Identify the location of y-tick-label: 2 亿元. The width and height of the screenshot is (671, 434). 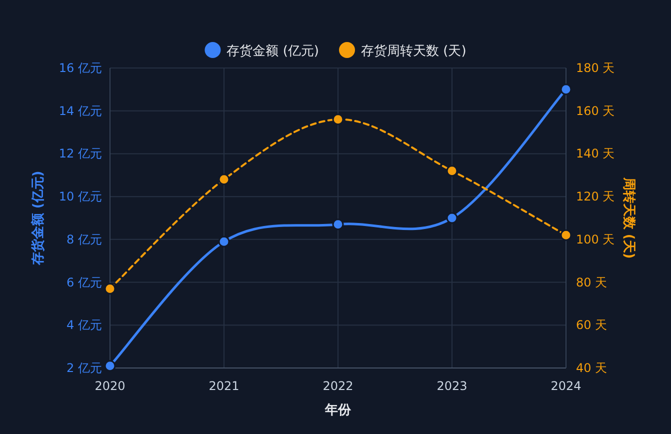
(84, 368).